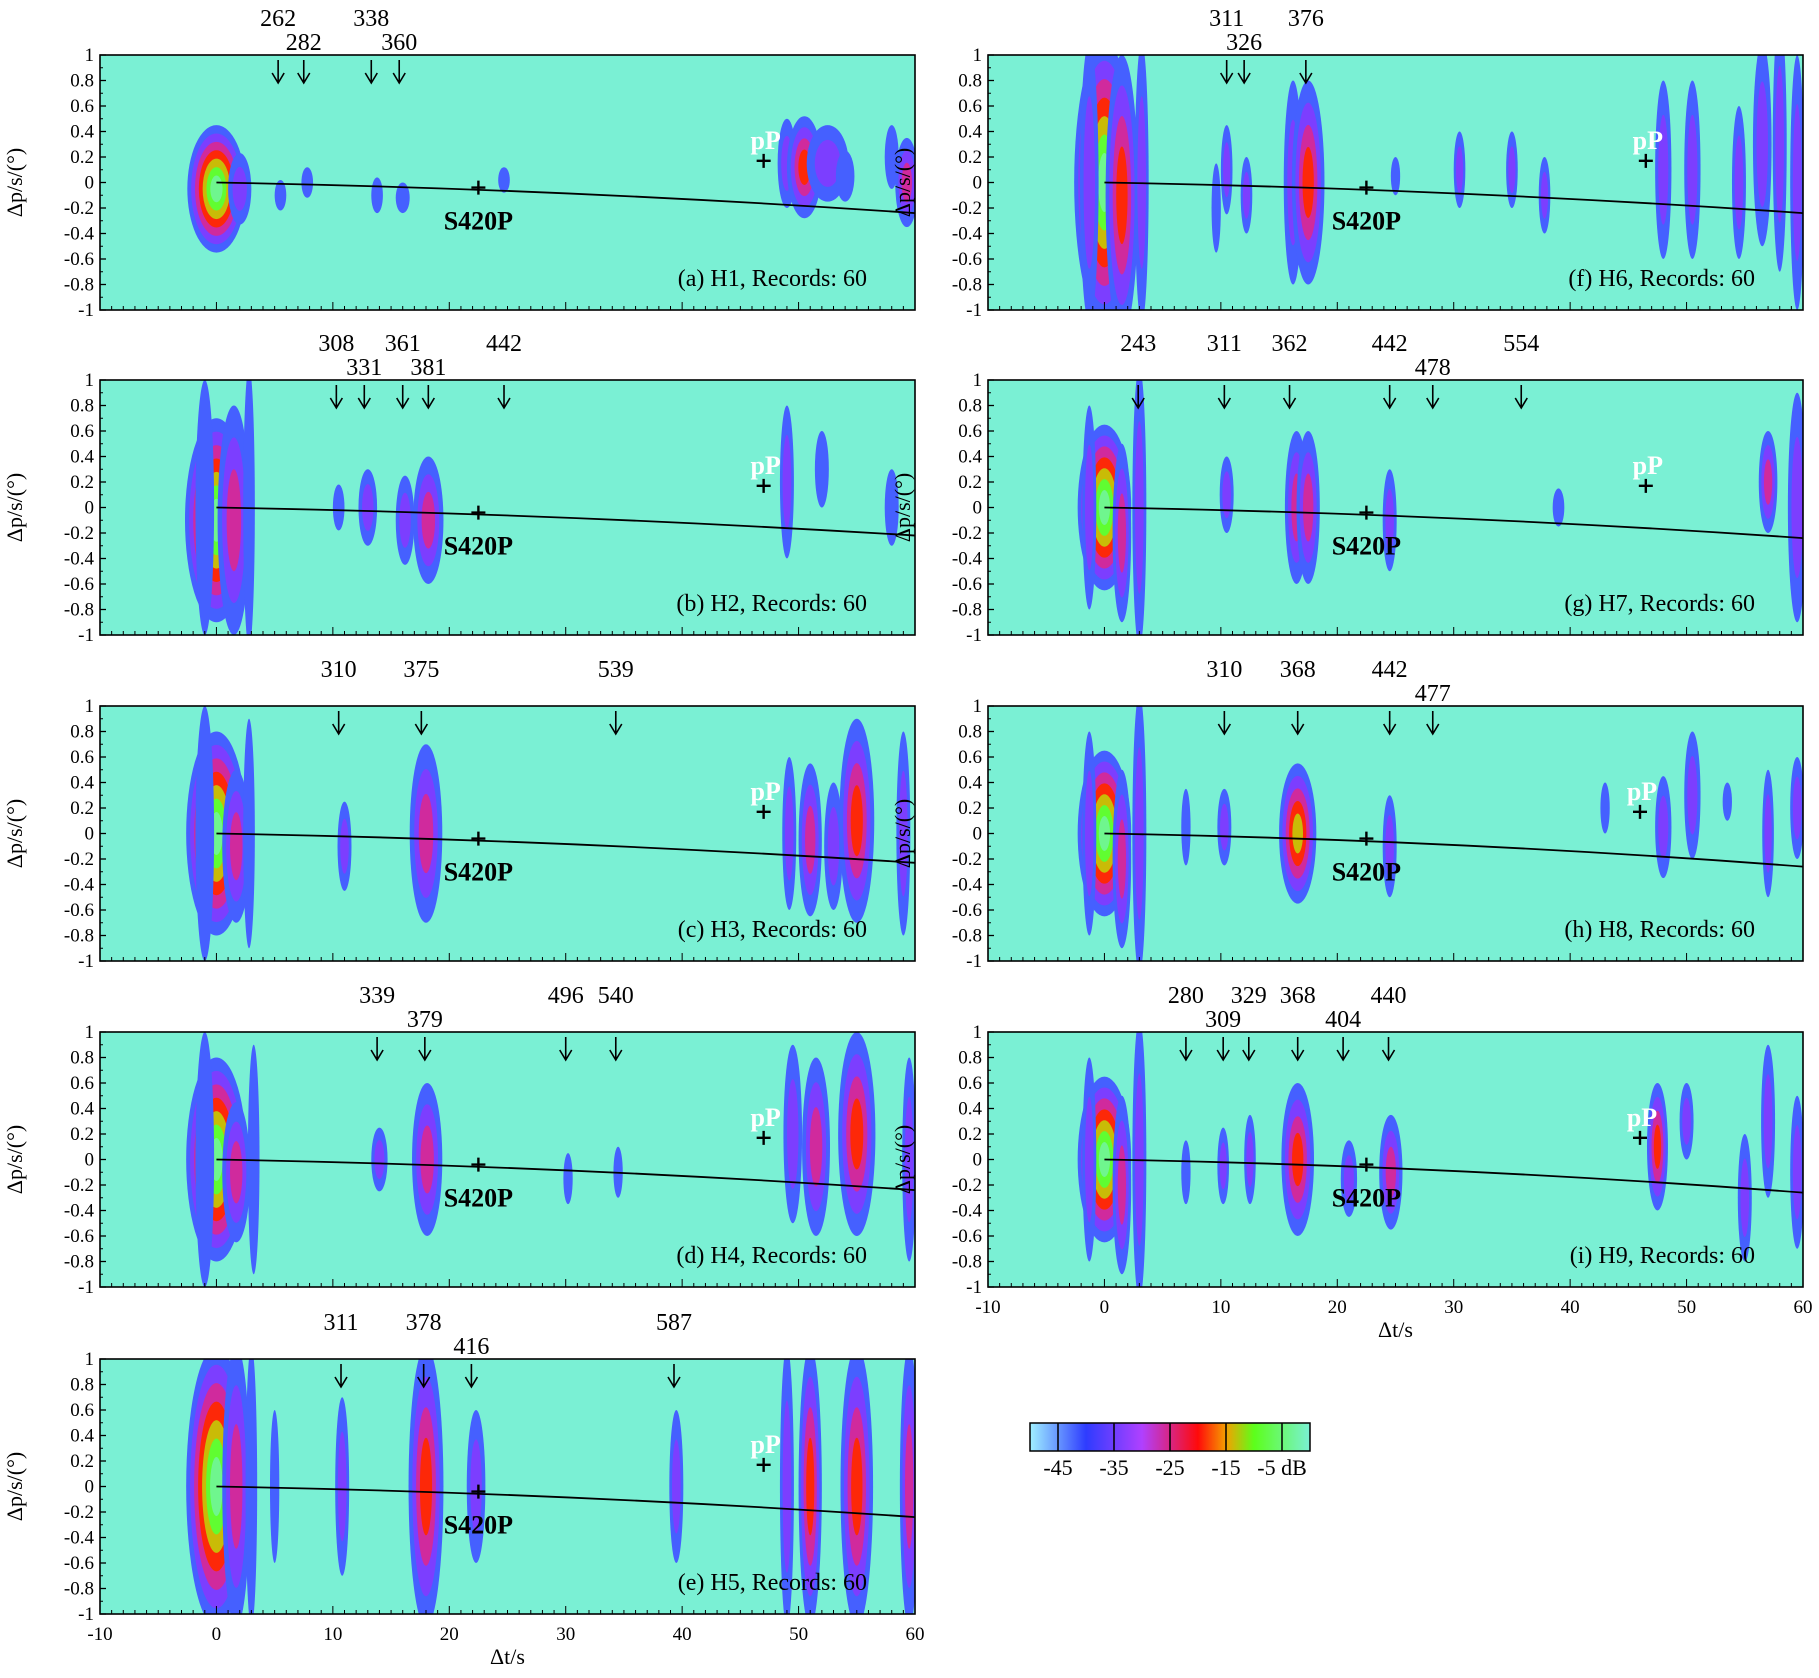  What do you see at coordinates (674, 1323) in the screenshot?
I see `arrival-label: 587` at bounding box center [674, 1323].